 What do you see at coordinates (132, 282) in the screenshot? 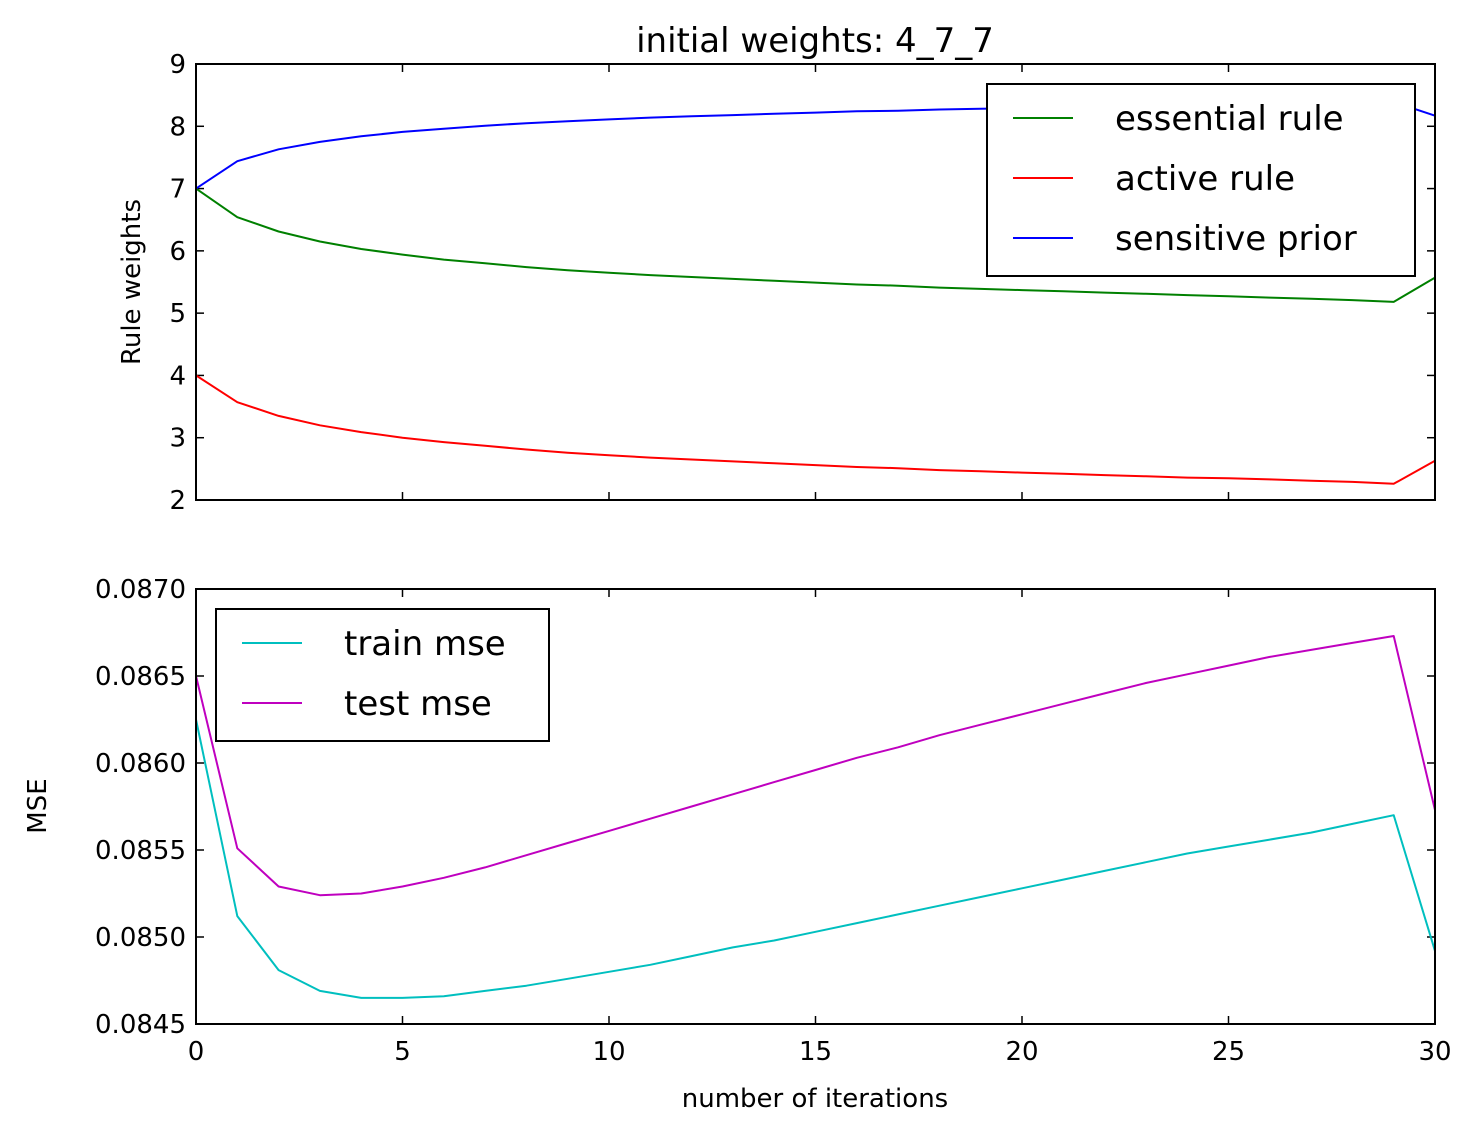
I see `y-axis-title: Rule weights` at bounding box center [132, 282].